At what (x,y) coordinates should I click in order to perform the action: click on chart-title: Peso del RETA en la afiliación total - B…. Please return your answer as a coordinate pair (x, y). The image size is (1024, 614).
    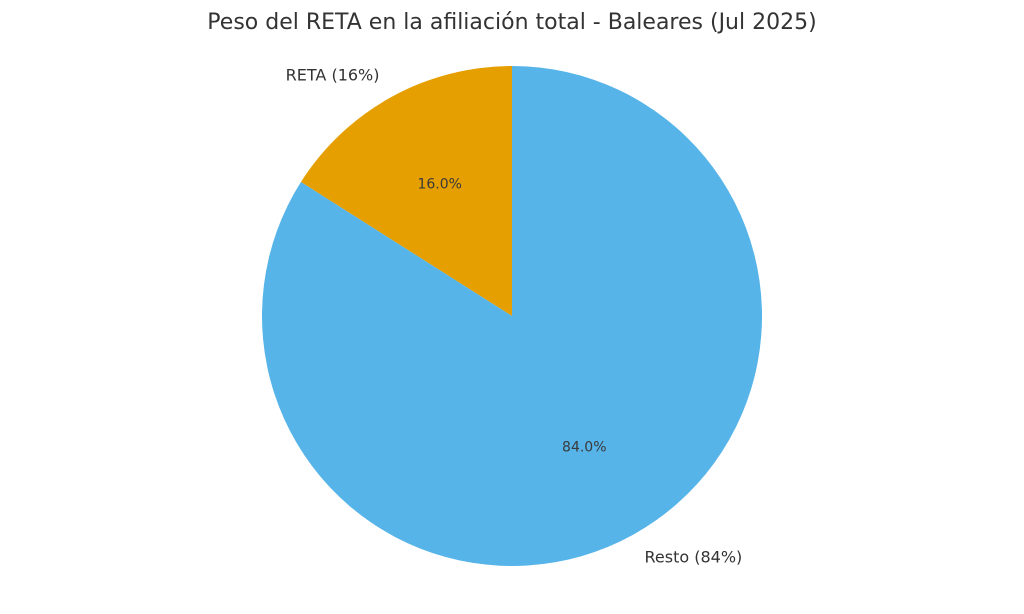
    Looking at the image, I should click on (512, 22).